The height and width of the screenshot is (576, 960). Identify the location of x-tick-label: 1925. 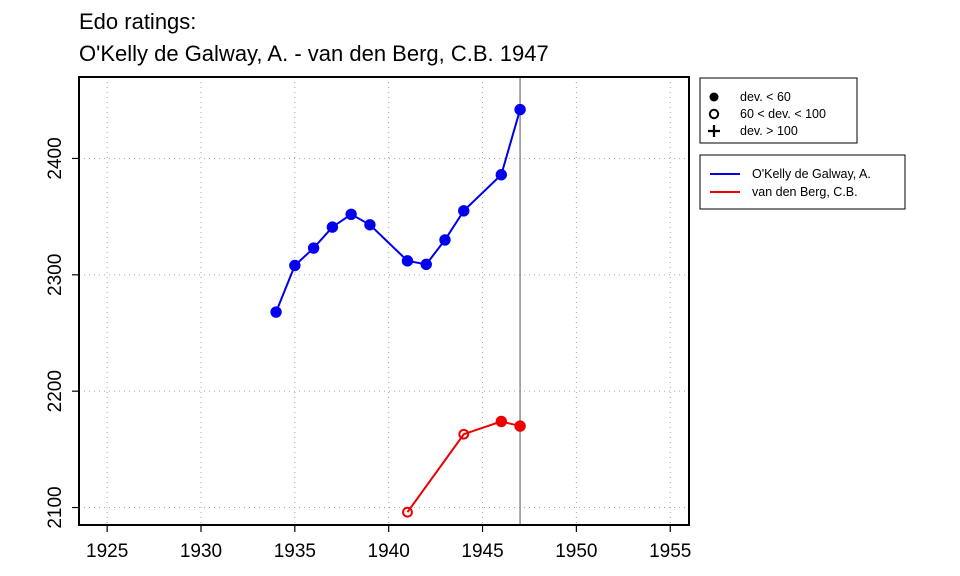
(107, 551).